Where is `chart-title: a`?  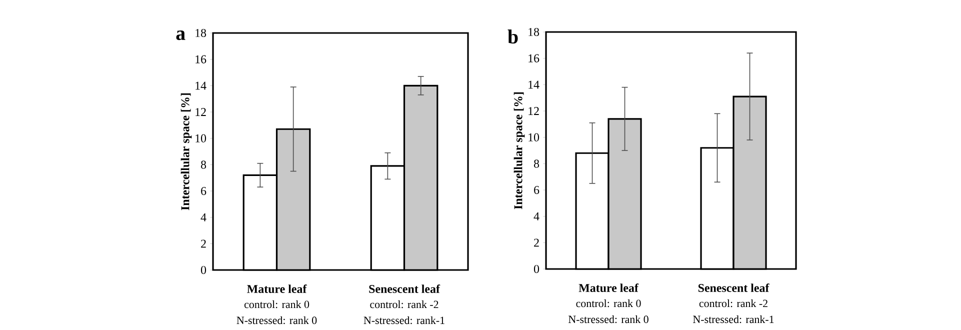
chart-title: a is located at coordinates (181, 35).